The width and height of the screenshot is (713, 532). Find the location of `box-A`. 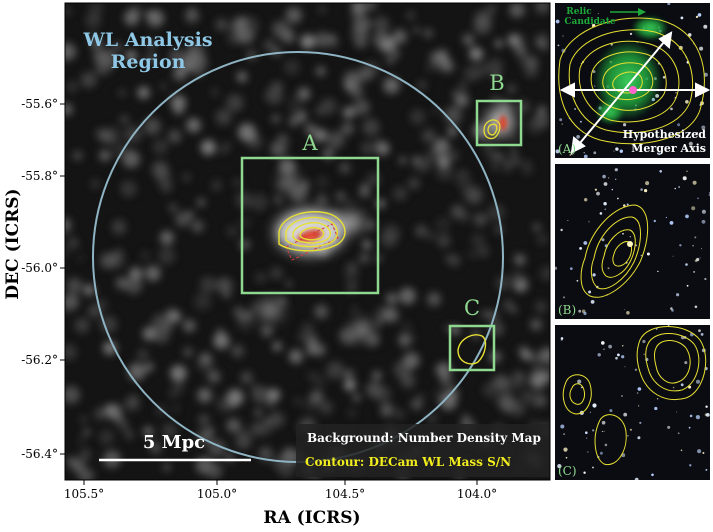

box-A is located at coordinates (310, 225).